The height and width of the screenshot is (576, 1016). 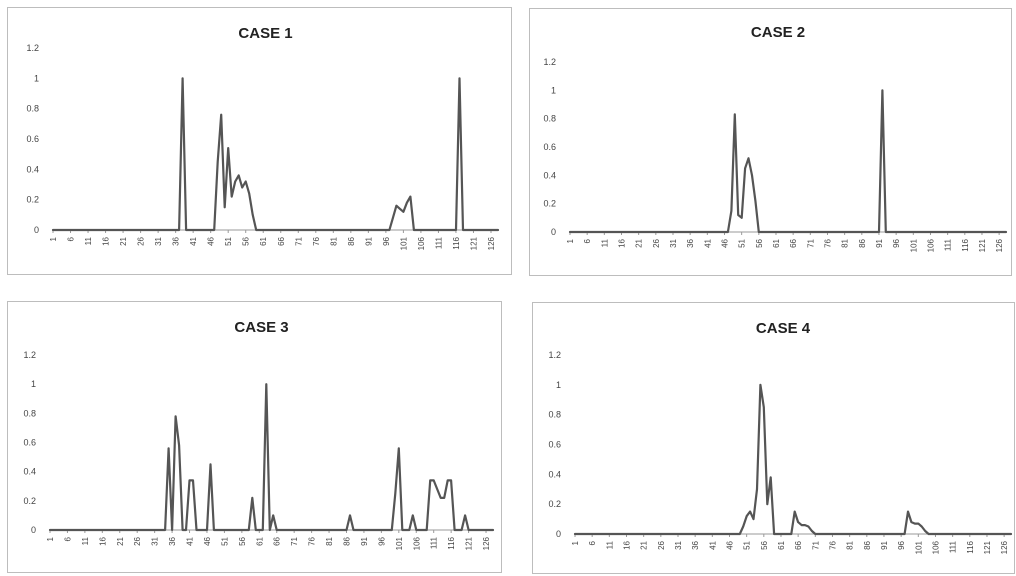 What do you see at coordinates (207, 540) in the screenshot?
I see `x-tick-label: 46` at bounding box center [207, 540].